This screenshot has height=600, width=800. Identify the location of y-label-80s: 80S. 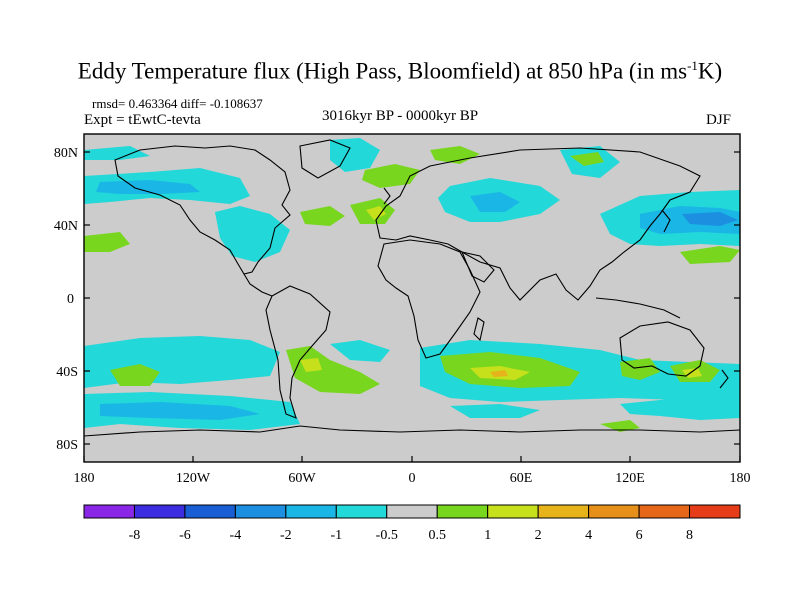
(67, 445).